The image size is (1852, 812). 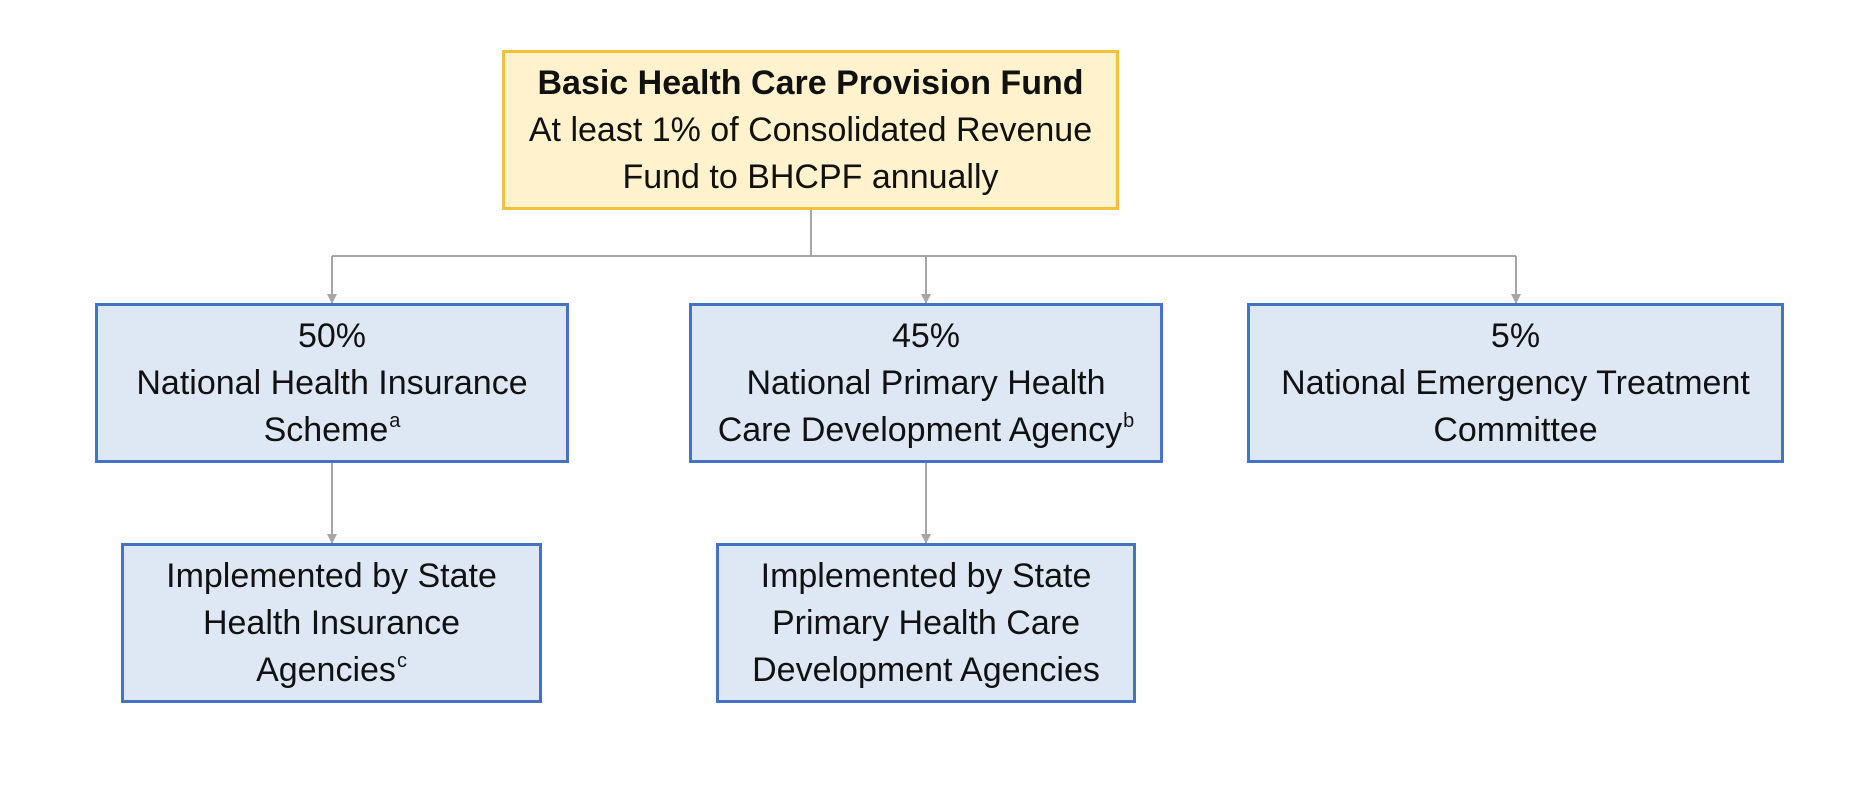 What do you see at coordinates (926, 335) in the screenshot?
I see `nphcda-percent: 45%` at bounding box center [926, 335].